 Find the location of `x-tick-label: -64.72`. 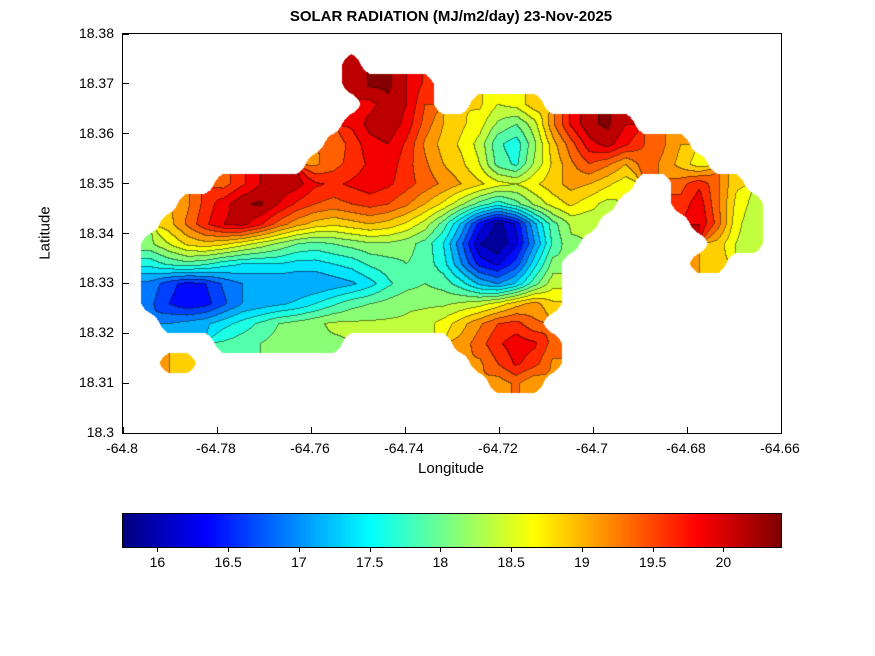

x-tick-label: -64.72 is located at coordinates (498, 448).